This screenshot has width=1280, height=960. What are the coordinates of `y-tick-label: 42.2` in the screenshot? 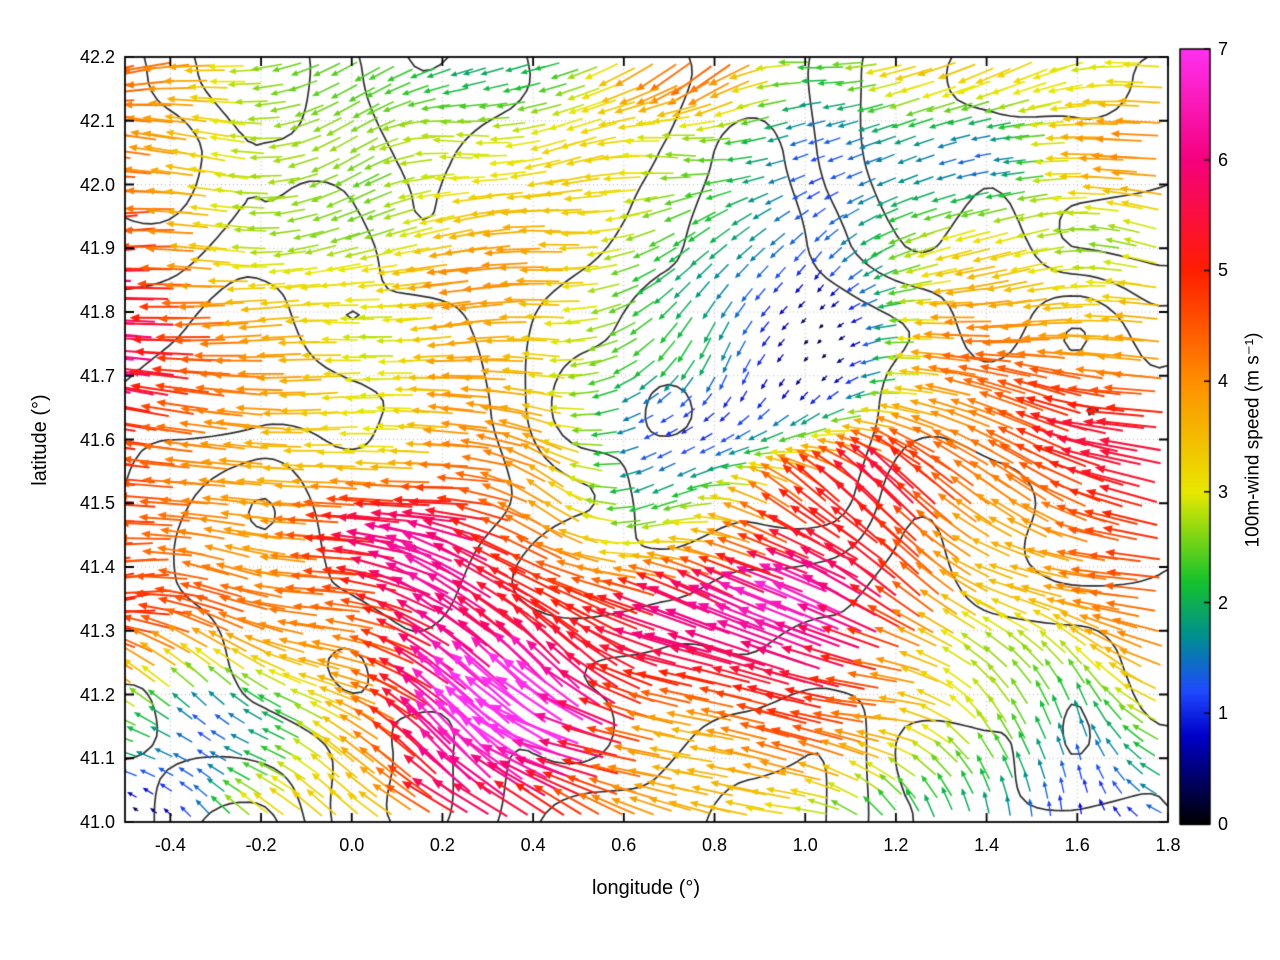 It's located at (97, 57).